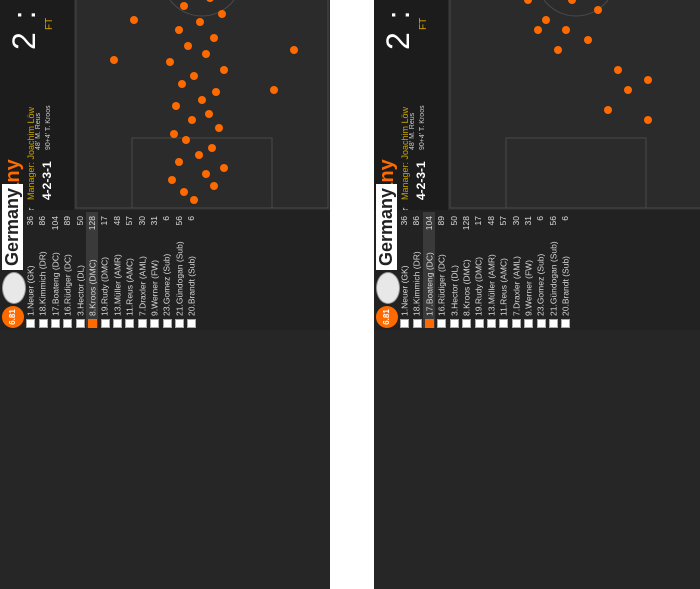  Describe the element at coordinates (142, 286) in the screenshot. I see `player-name: 7.Draxler (AML)` at that location.